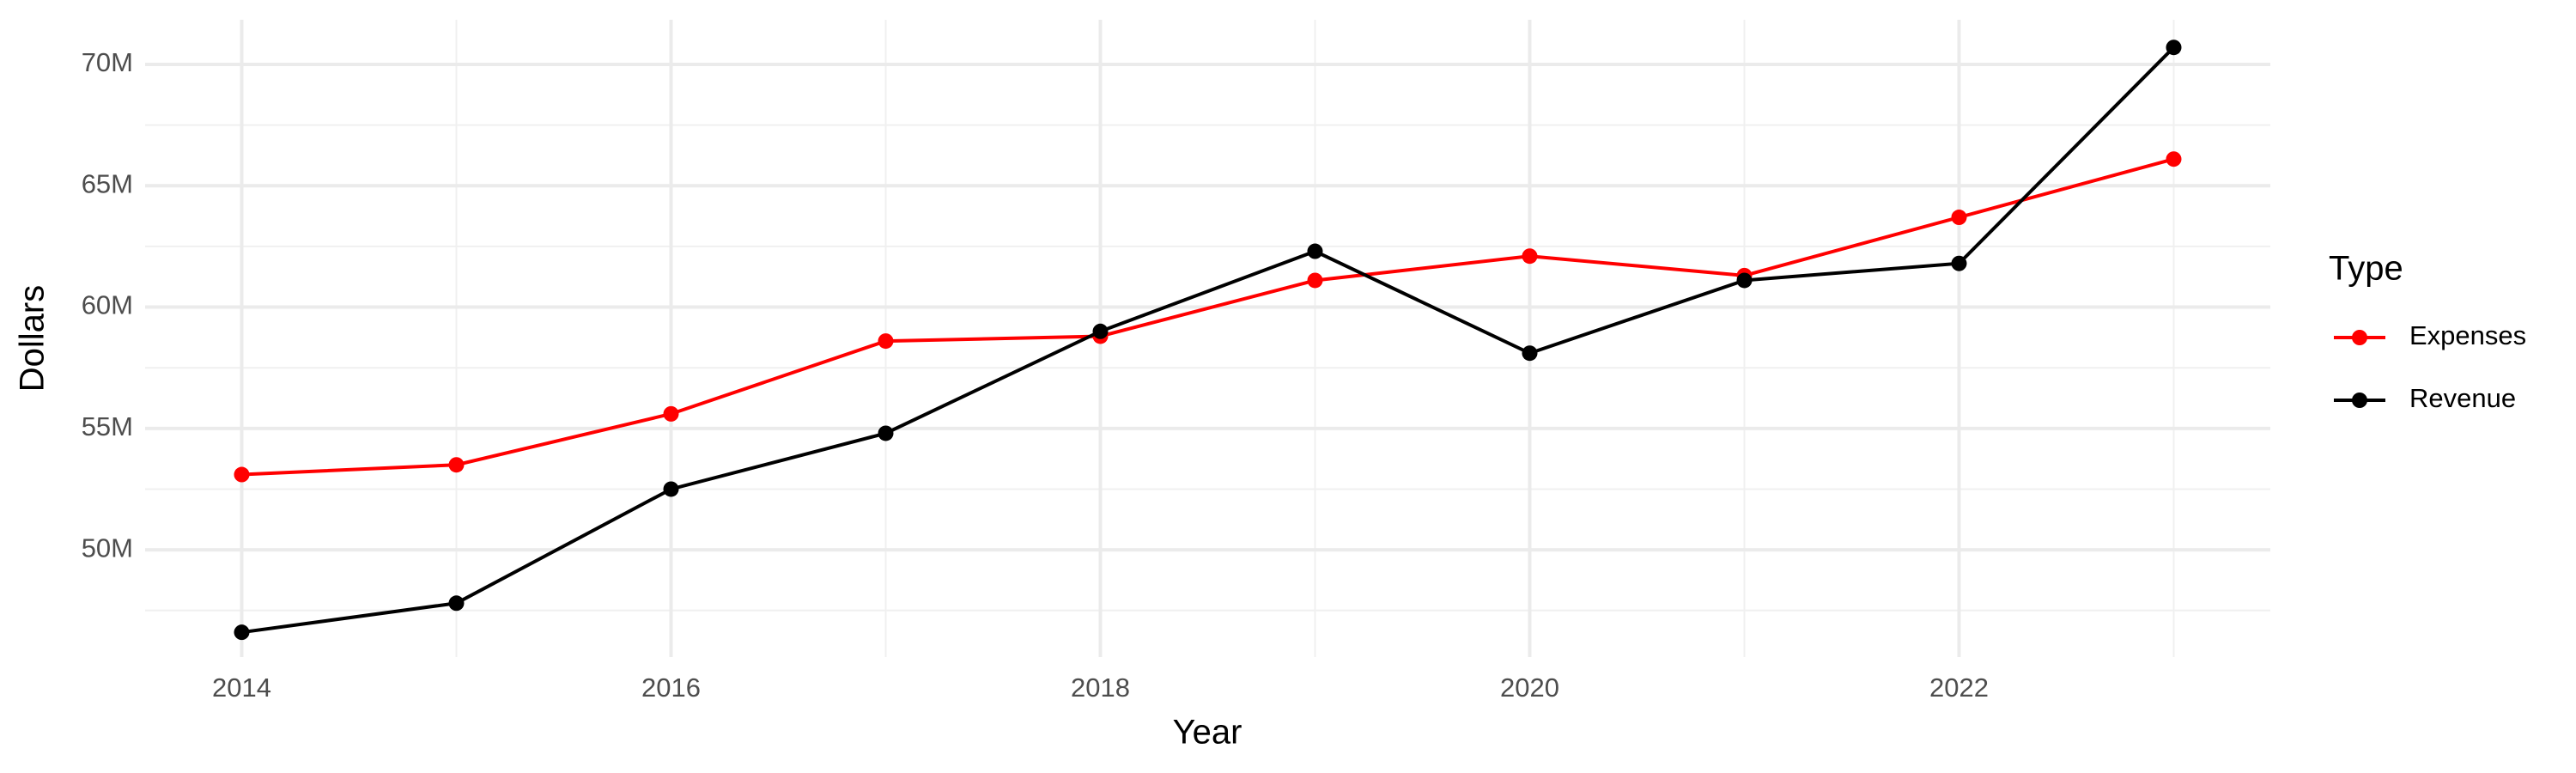 This screenshot has height=773, width=2576. I want to click on x-tick-label: 2022, so click(1959, 688).